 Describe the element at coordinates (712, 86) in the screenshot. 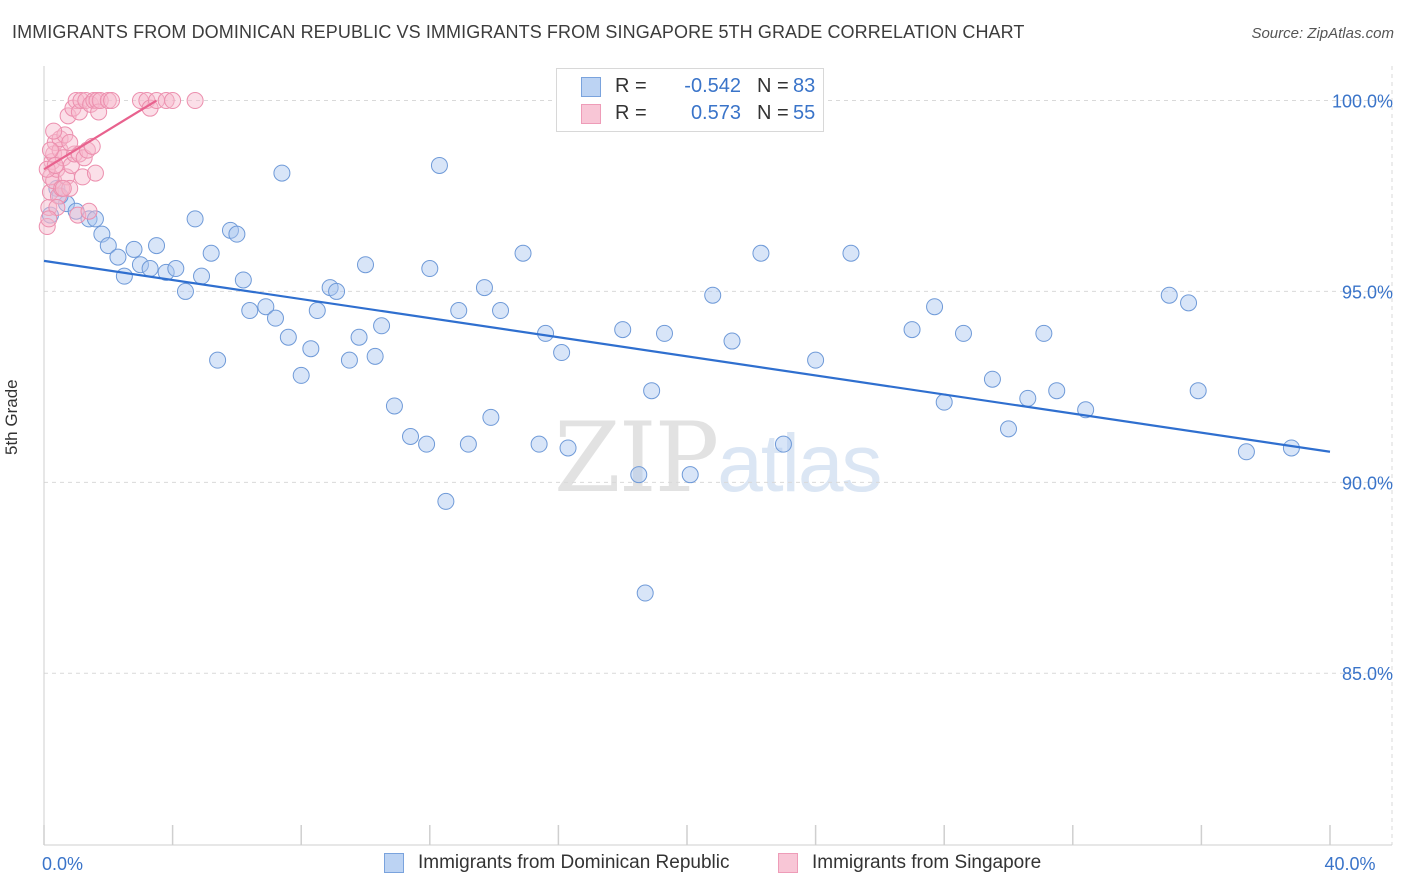

I see `legend-r-value: -0.542` at that location.